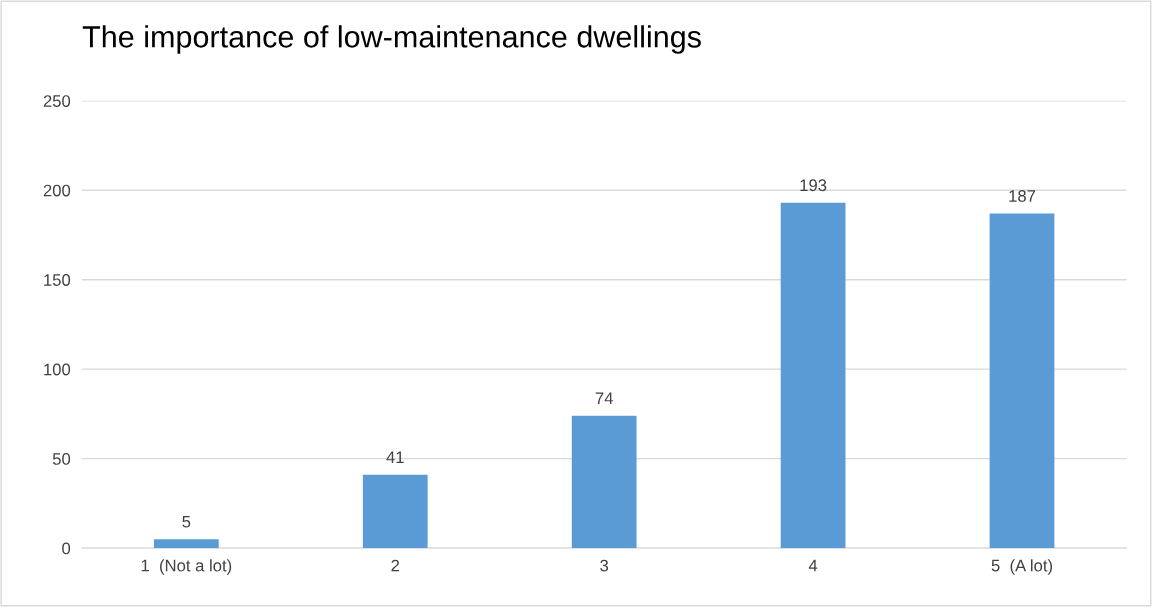  I want to click on x-tick-label: 1 (Not a lot), so click(186, 567).